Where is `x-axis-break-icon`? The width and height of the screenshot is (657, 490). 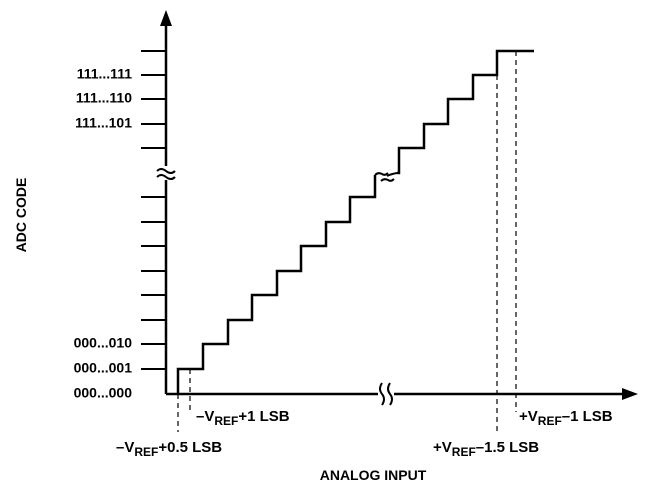
x-axis-break-icon is located at coordinates (386, 394).